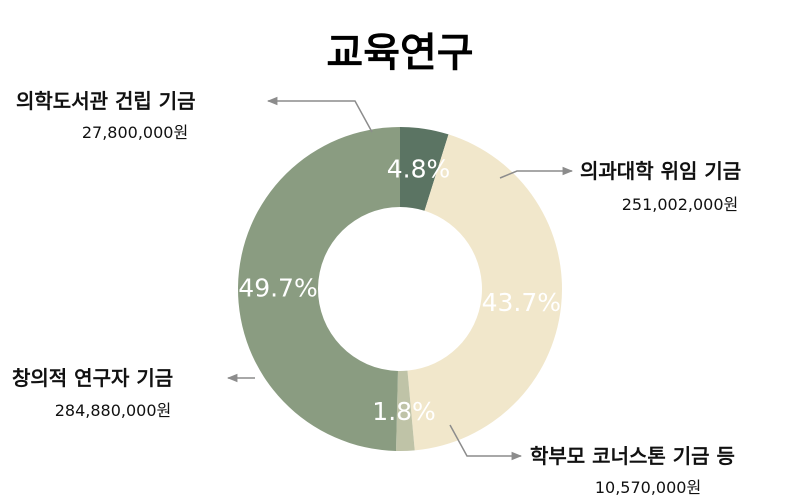  I want to click on percent-label-researcher: 49.7%, so click(277, 288).